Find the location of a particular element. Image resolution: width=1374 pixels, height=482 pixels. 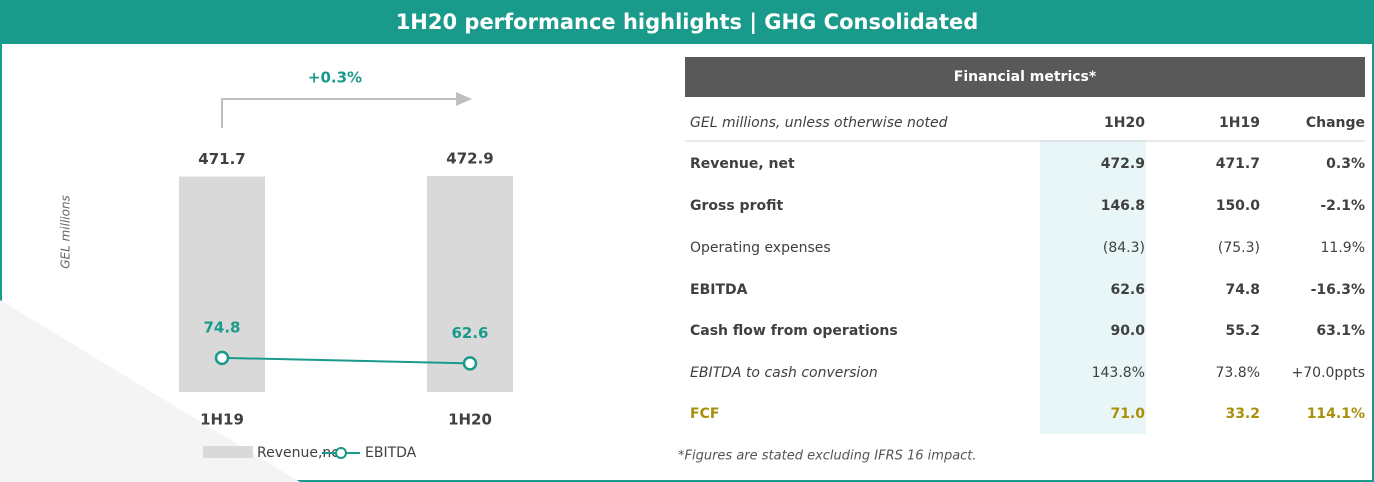

y-axis-label: GEL millions is located at coordinates (66, 232).